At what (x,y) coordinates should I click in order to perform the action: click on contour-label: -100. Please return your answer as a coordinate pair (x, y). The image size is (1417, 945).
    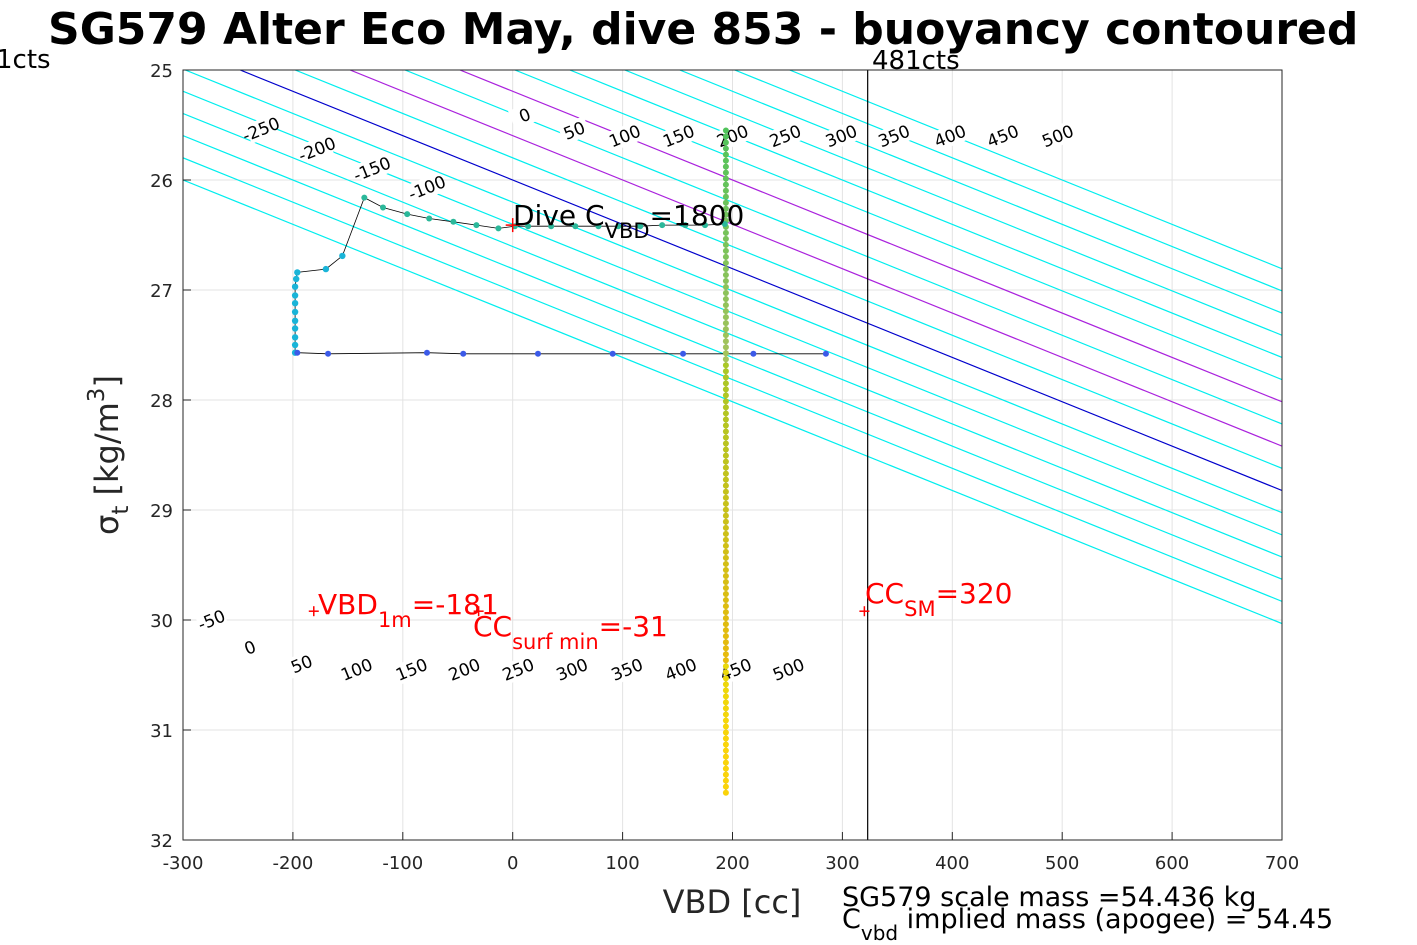
    Looking at the image, I should click on (427, 188).